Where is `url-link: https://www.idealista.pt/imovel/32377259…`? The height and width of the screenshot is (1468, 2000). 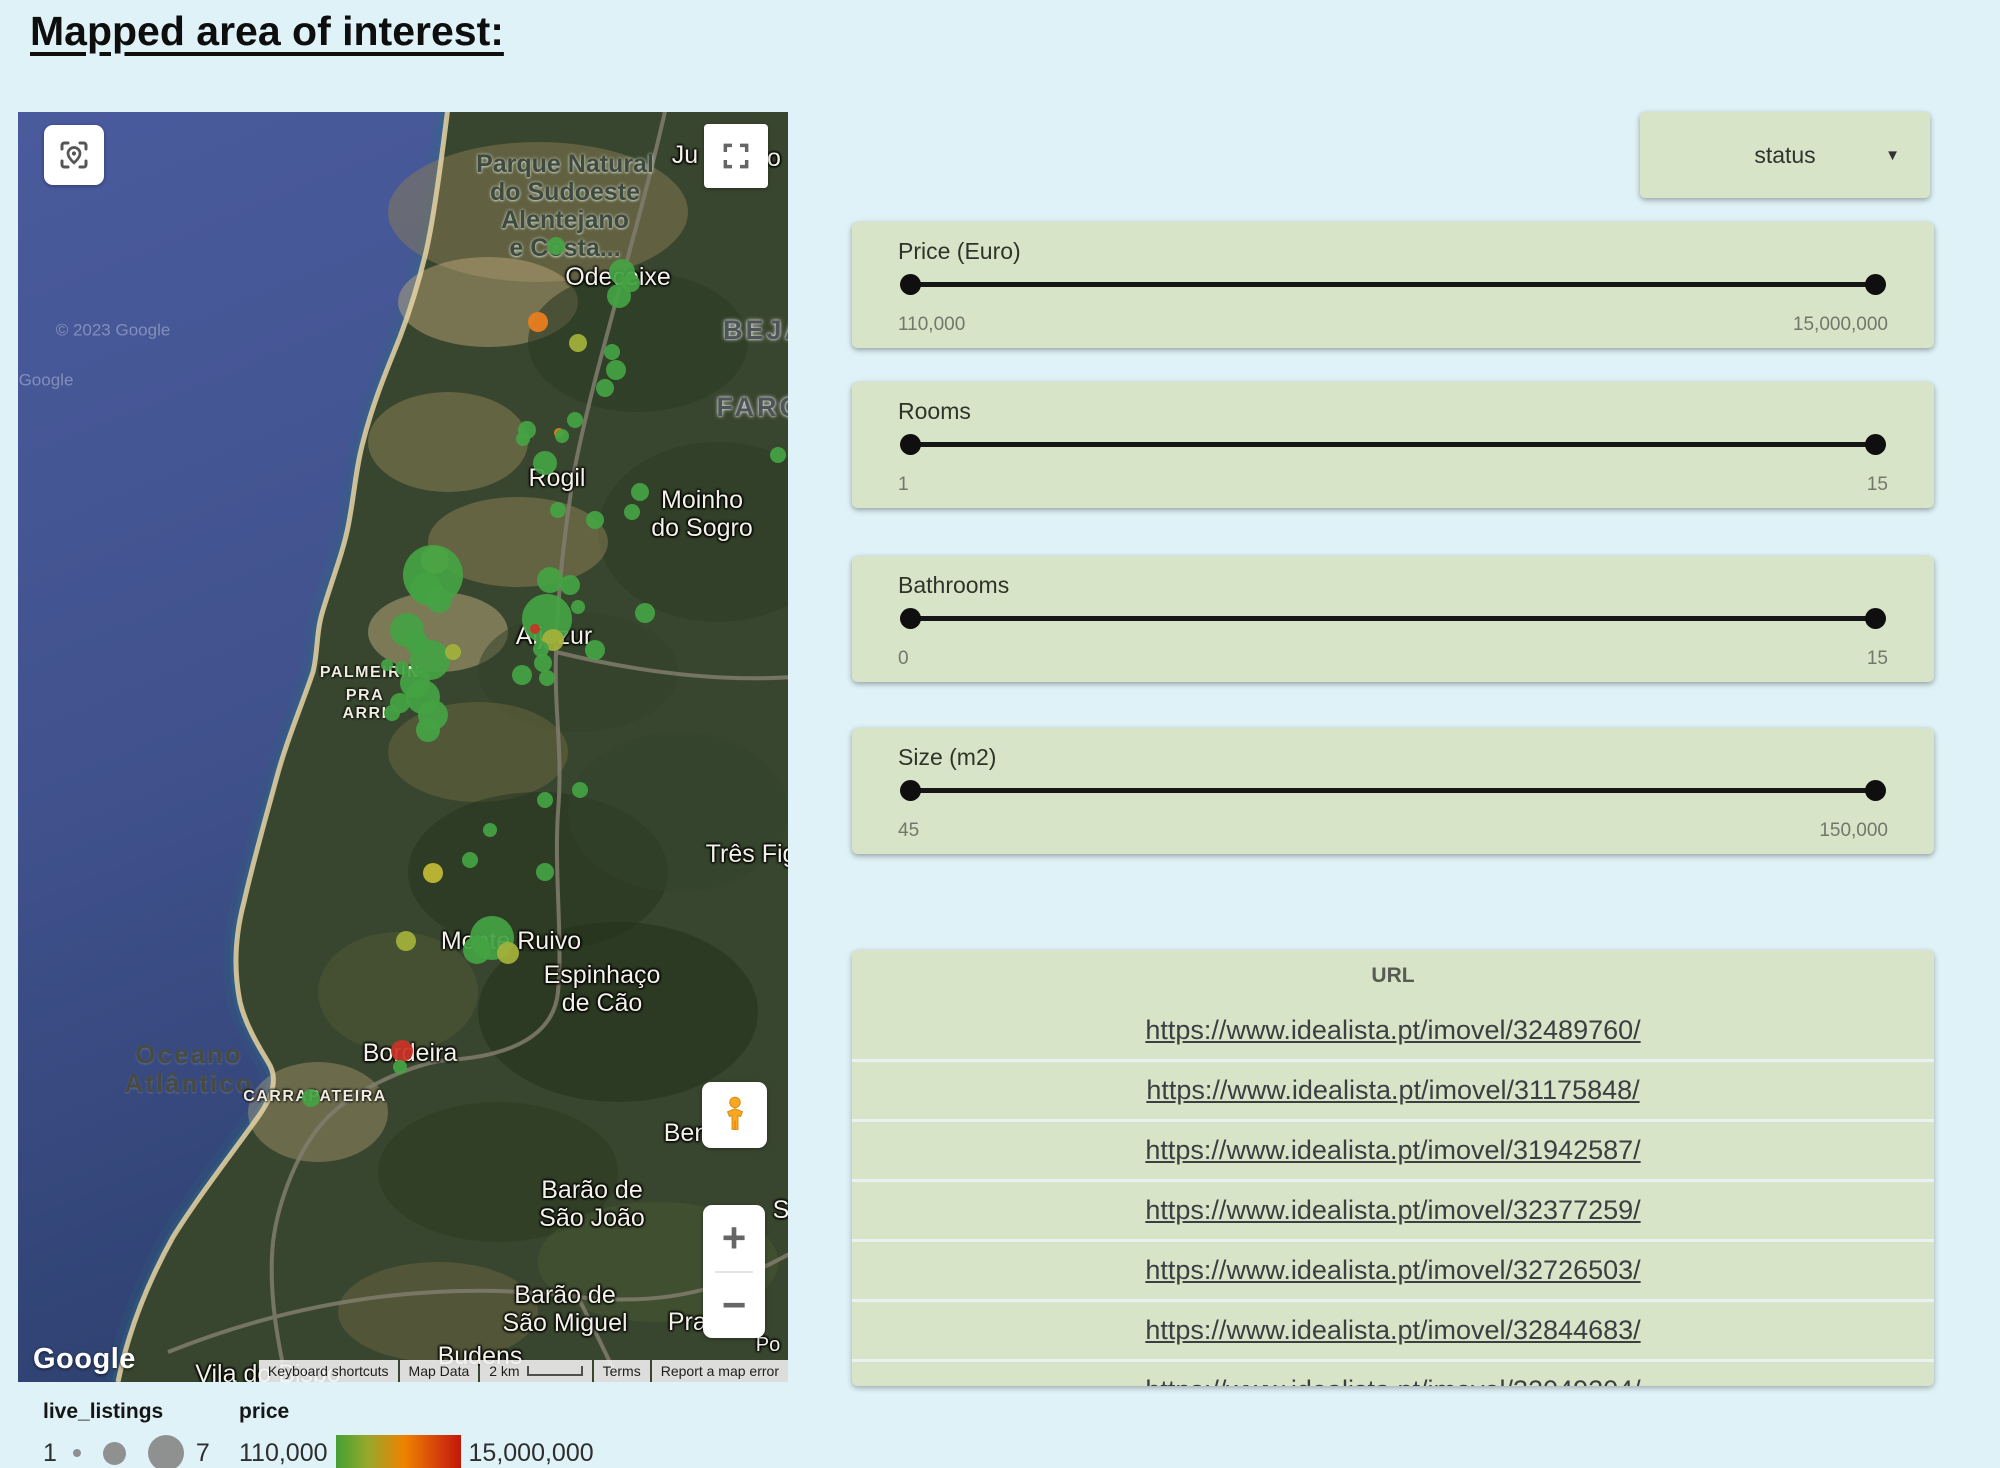
url-link: https://www.idealista.pt/imovel/32377259… is located at coordinates (1393, 1210).